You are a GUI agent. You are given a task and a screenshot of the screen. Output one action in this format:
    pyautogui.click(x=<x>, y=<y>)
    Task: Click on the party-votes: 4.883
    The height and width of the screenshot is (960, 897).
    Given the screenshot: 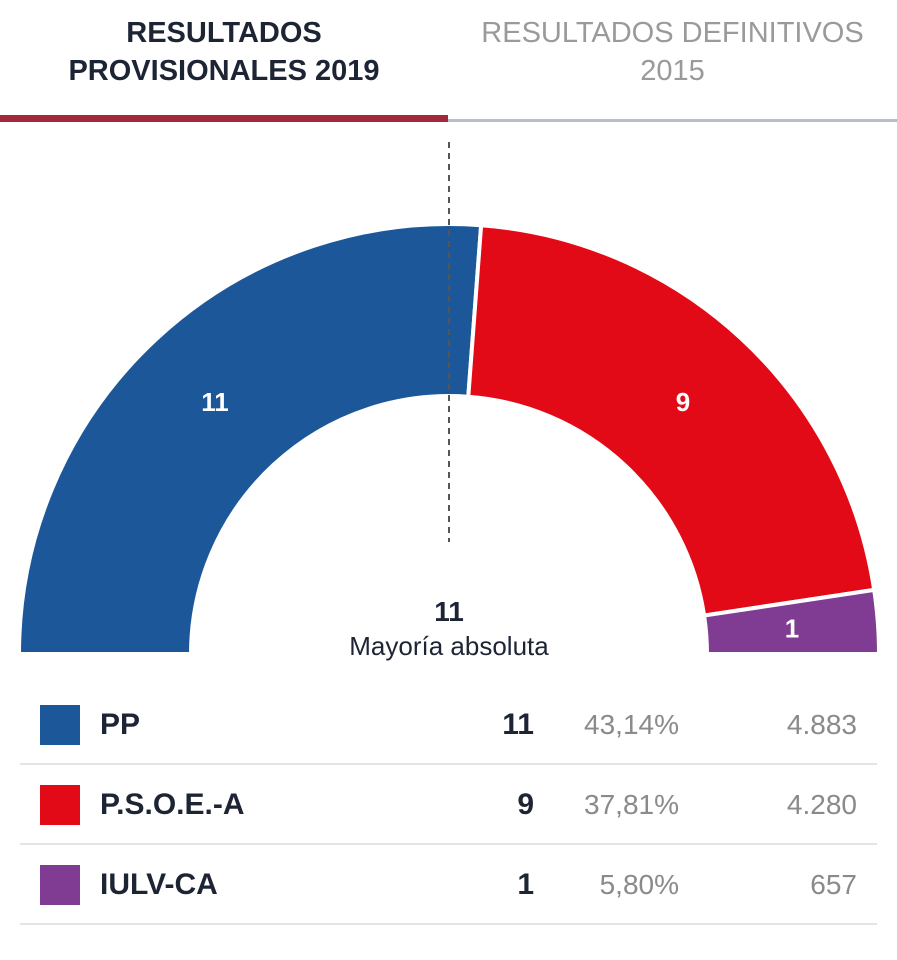 What is the action you would take?
    pyautogui.click(x=821, y=724)
    